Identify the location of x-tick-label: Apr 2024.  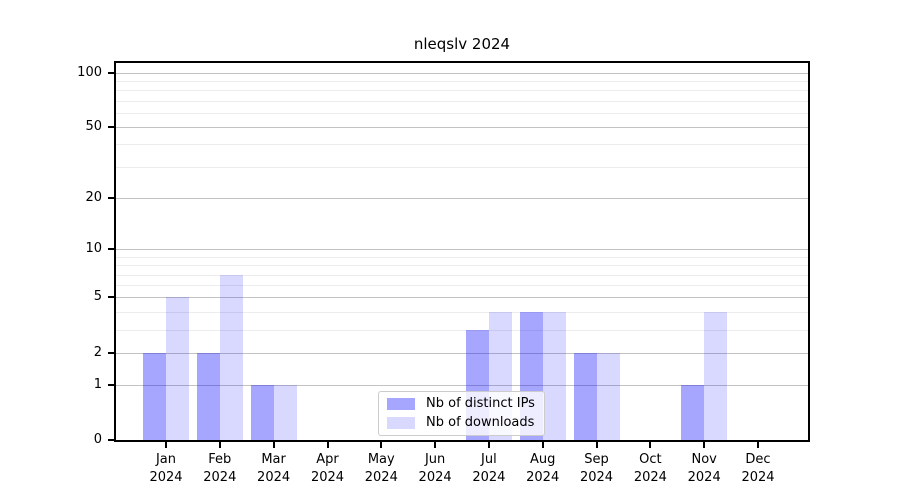
(327, 468).